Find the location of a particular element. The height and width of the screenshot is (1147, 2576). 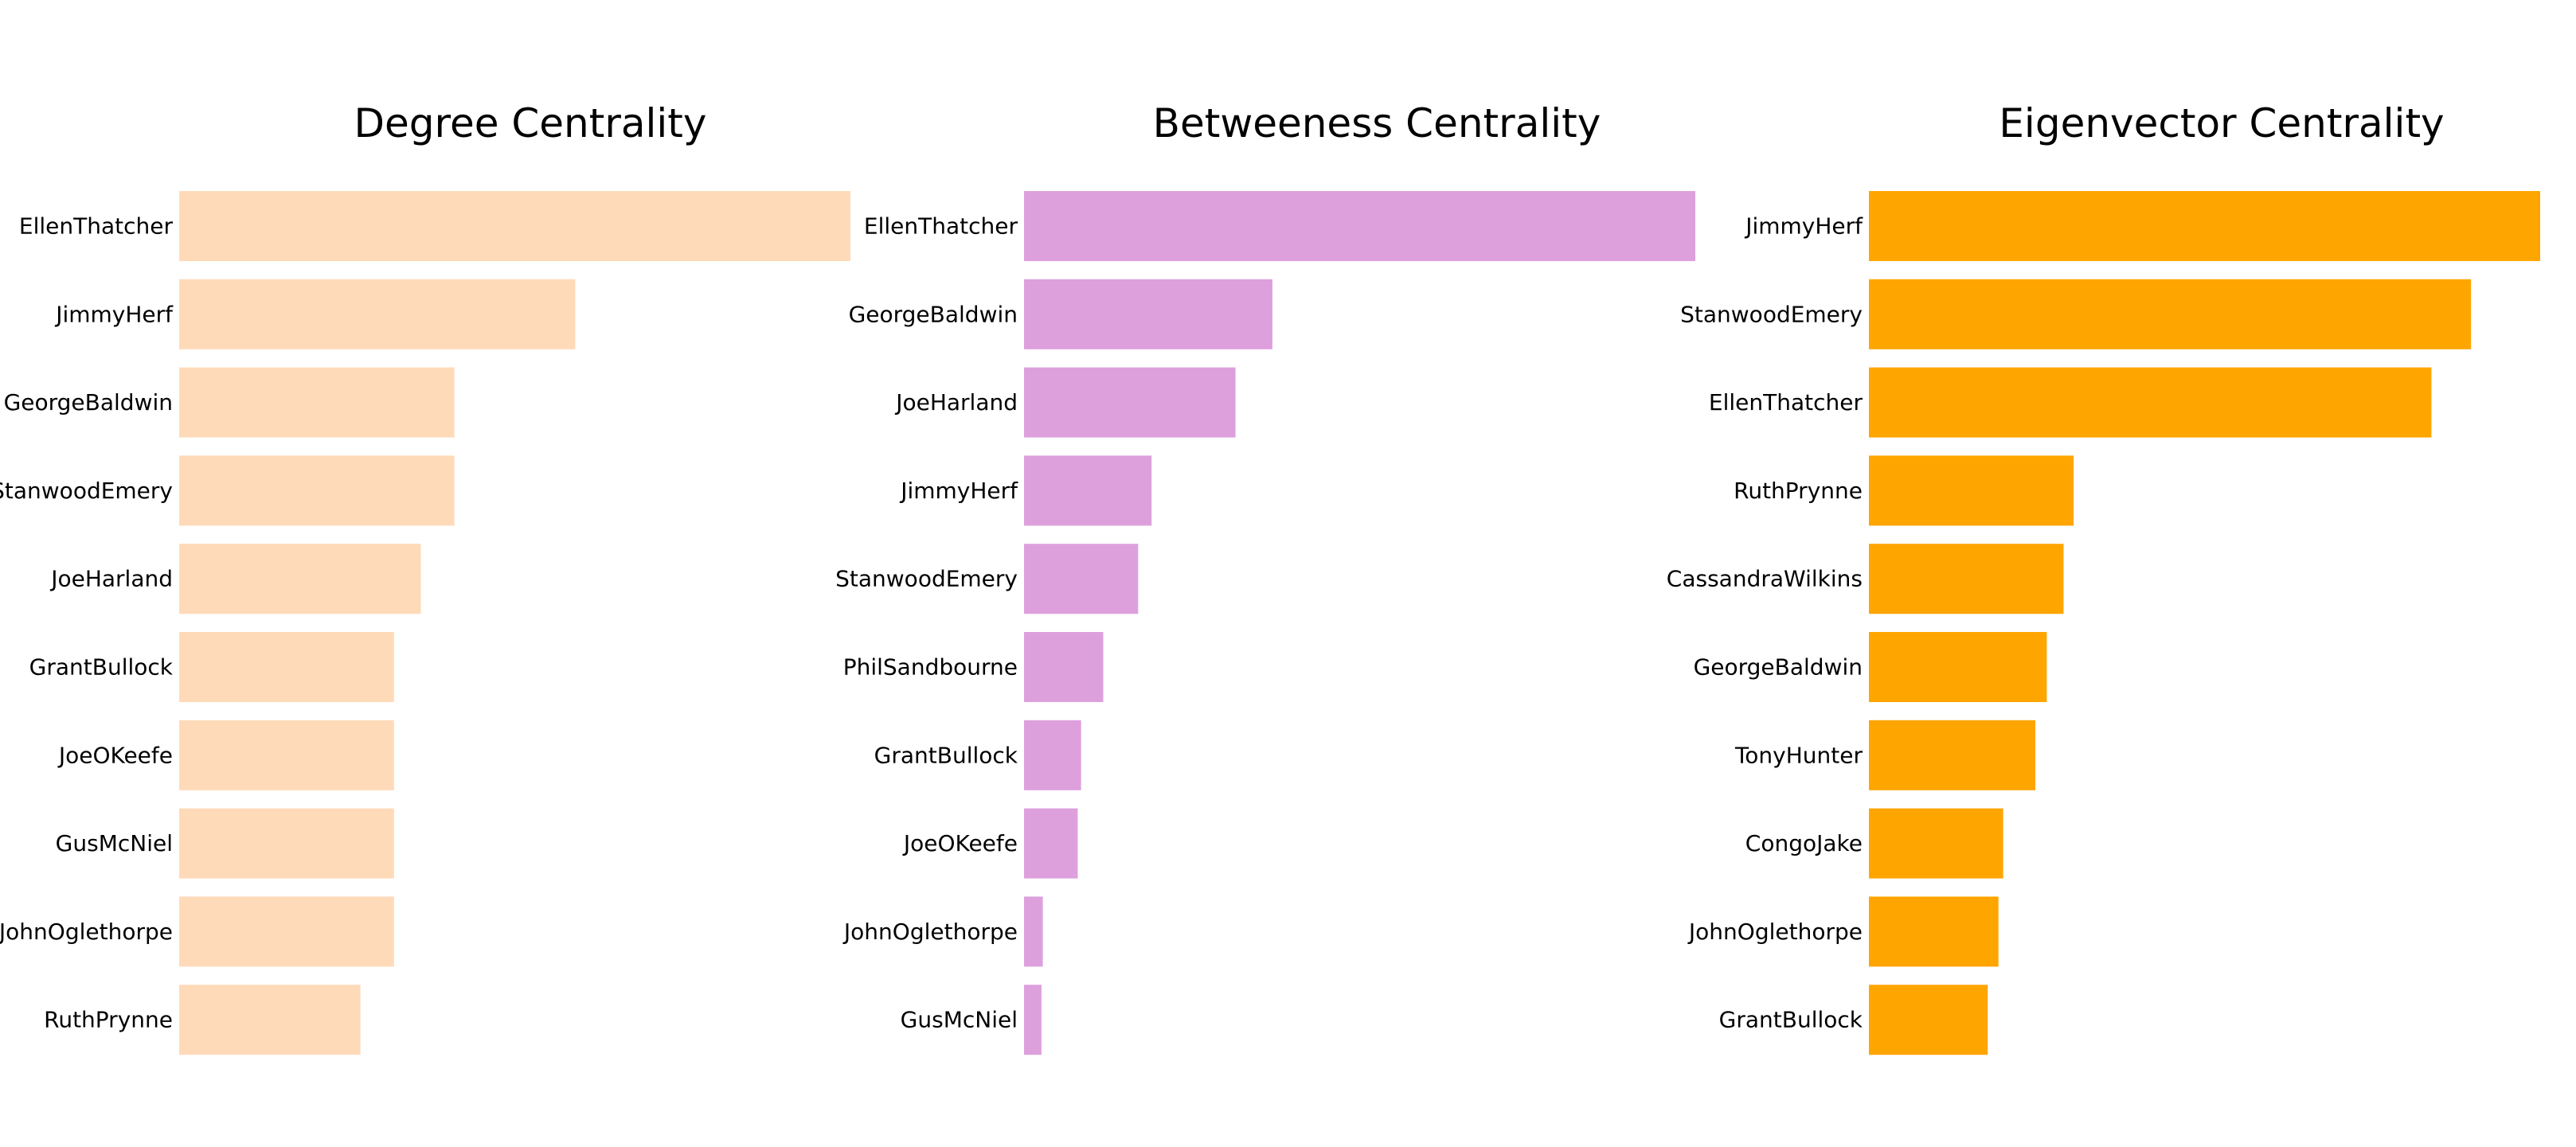

eigenvector-centrality-tick-label: TonyHunter is located at coordinates (1798, 755).